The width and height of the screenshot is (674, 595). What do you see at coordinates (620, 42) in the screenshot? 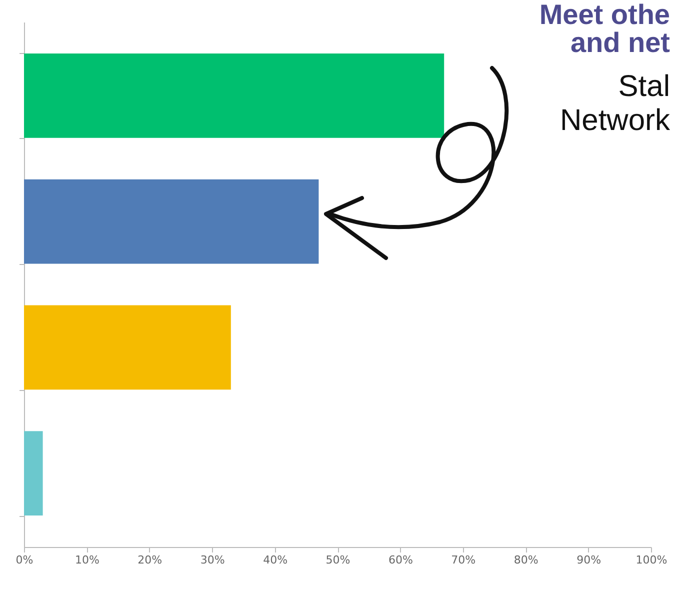
I see `annotation: and net` at bounding box center [620, 42].